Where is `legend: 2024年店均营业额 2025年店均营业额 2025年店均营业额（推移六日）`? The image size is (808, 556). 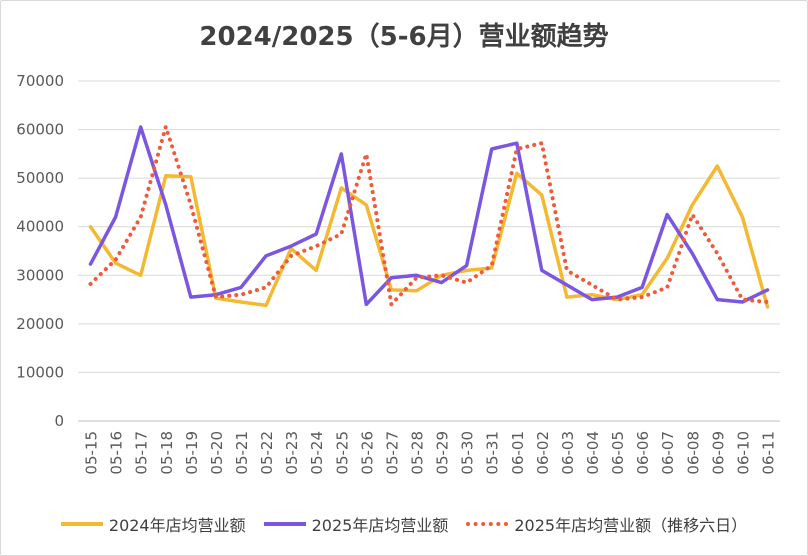
legend: 2024年店均营业额 2025年店均营业额 2025年店均营业额（推移六日） is located at coordinates (404, 524).